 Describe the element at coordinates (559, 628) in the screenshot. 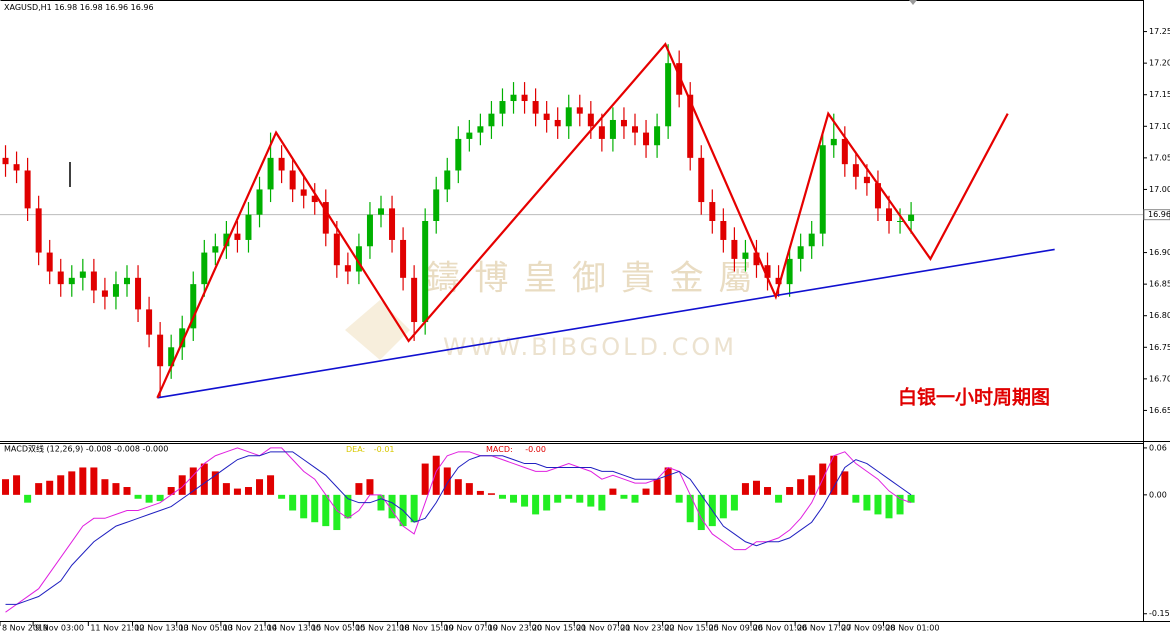

I see `x-tick-label: 20 Nov 15:00` at that location.